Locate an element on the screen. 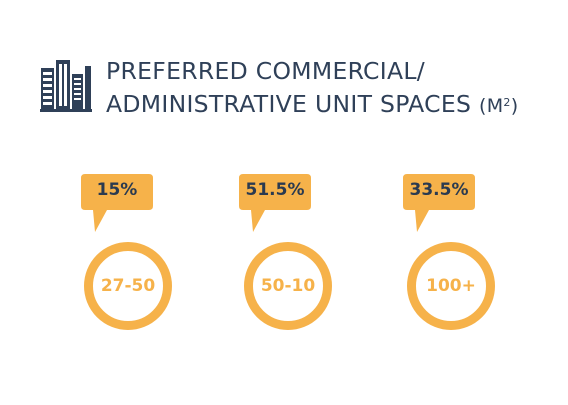  value-callout: 33.5% is located at coordinates (439, 203).